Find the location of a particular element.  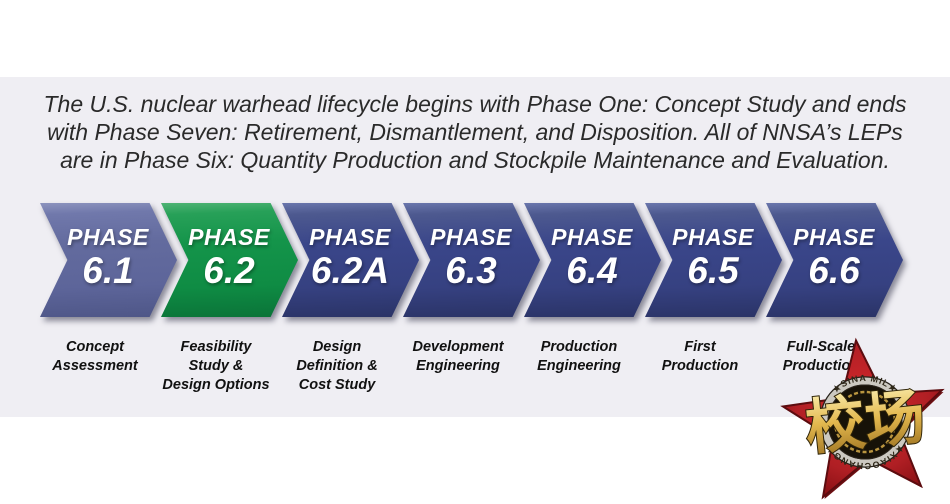

phase-name: Full-Scale Production is located at coordinates (821, 356).